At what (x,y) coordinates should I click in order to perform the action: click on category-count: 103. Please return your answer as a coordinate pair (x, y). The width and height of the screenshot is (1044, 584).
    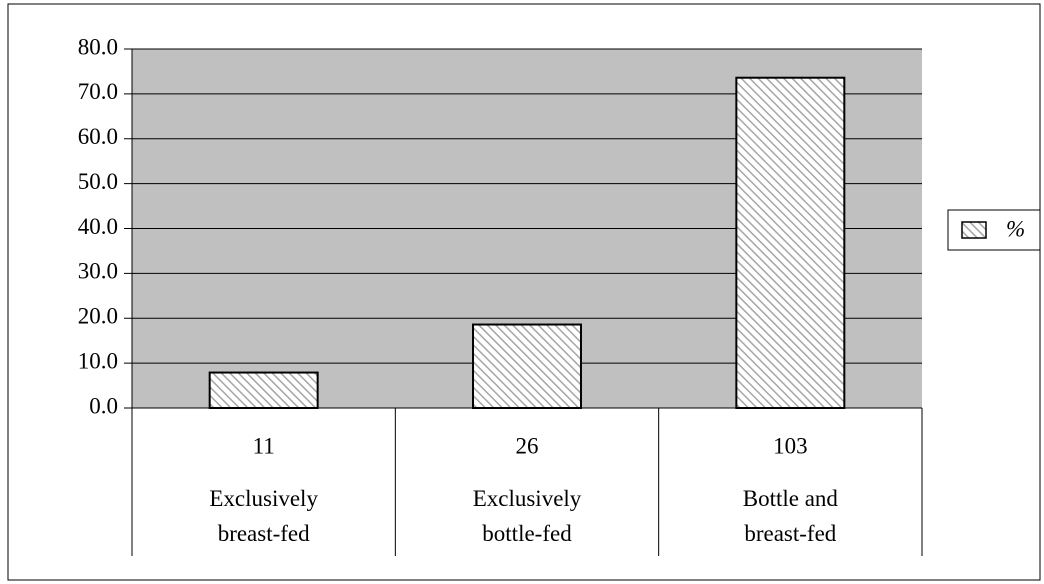
    Looking at the image, I should click on (790, 445).